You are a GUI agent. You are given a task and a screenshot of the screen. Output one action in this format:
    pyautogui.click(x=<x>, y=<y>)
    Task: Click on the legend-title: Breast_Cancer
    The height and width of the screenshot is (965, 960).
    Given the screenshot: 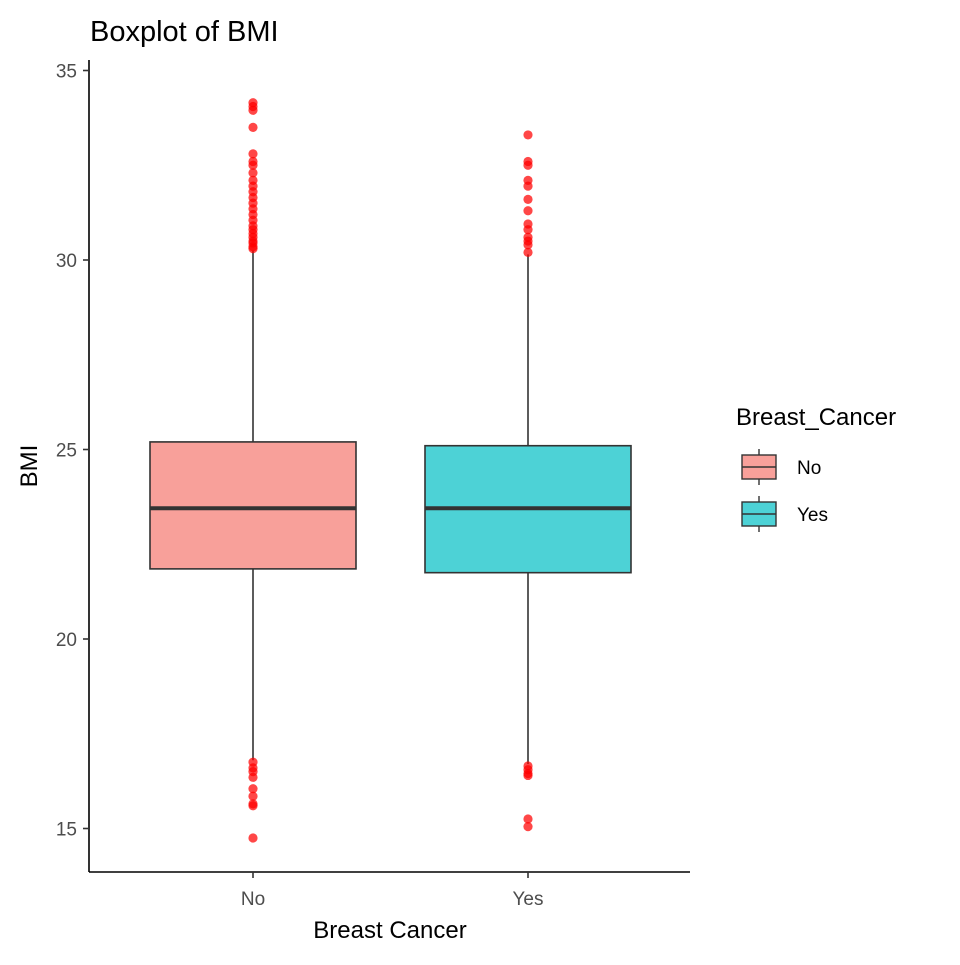 What is the action you would take?
    pyautogui.click(x=816, y=417)
    